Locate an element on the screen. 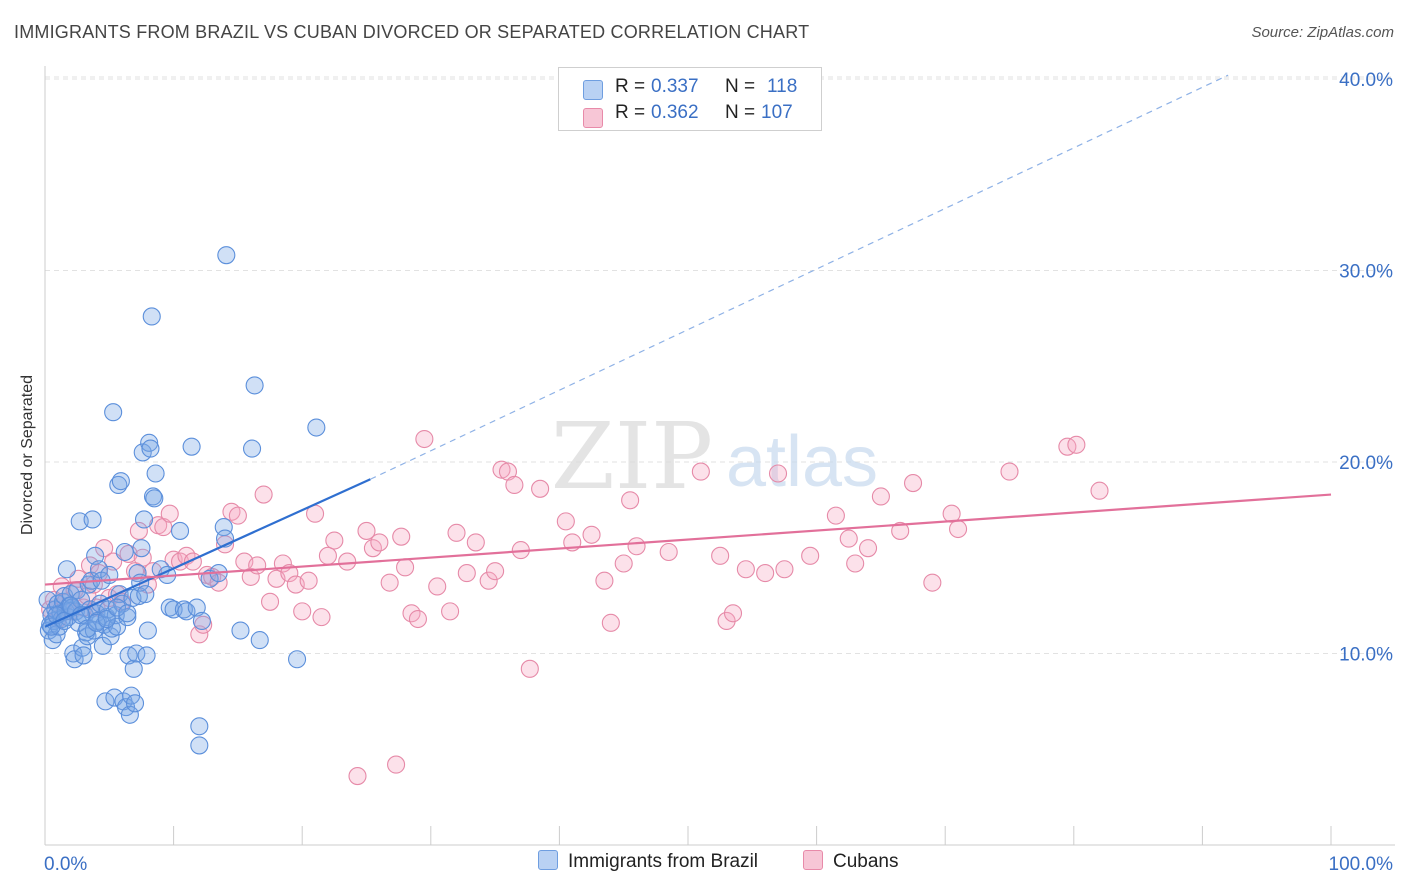 Image resolution: width=1406 pixels, height=892 pixels. legend-n-value-cubans: 107 is located at coordinates (777, 112).